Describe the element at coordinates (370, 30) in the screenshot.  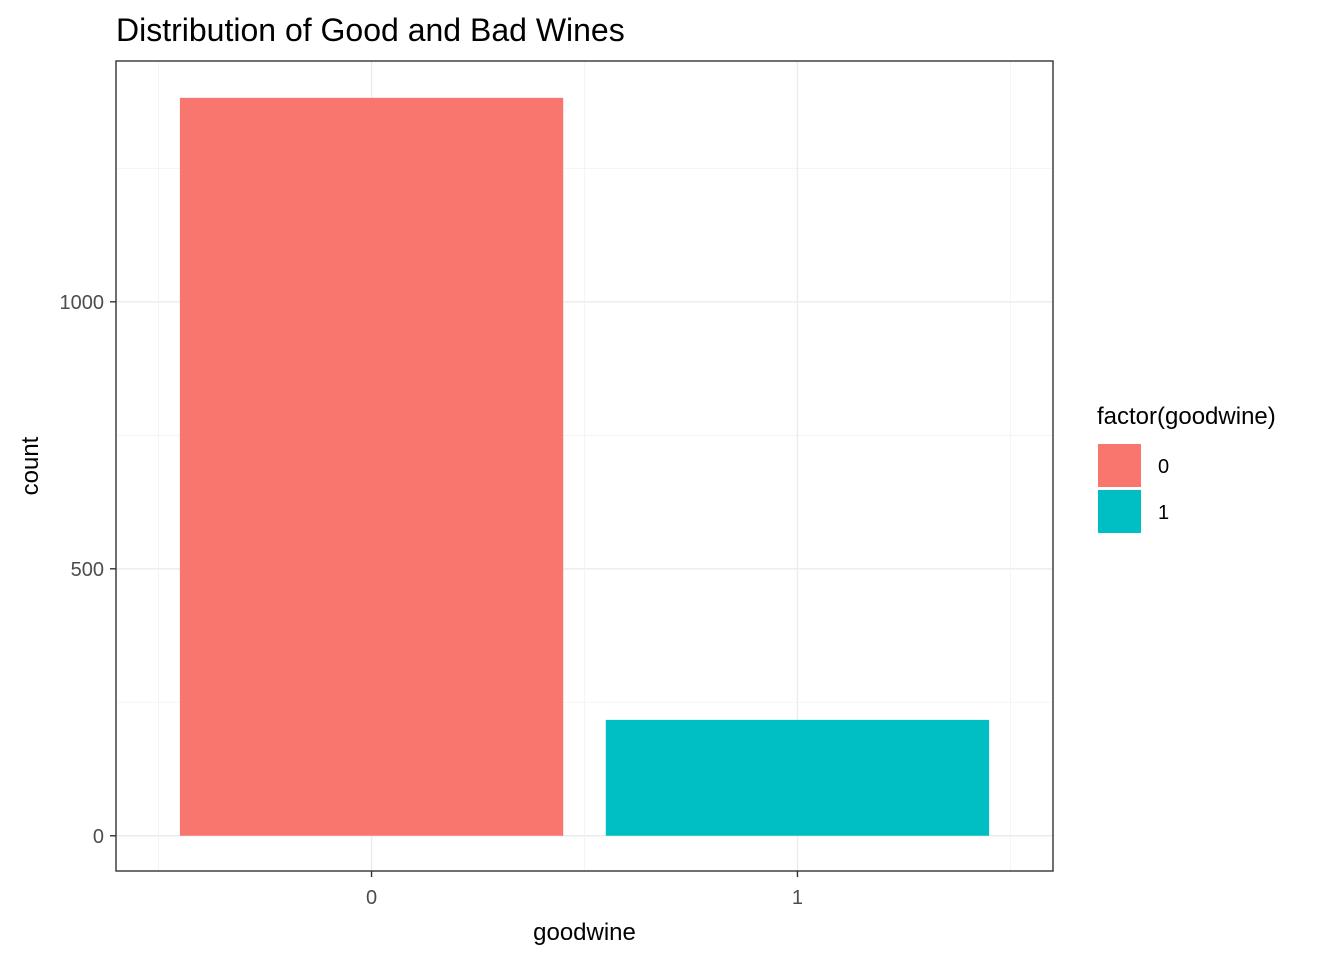
I see `chart-title: Distribution of Good and Bad Wines` at that location.